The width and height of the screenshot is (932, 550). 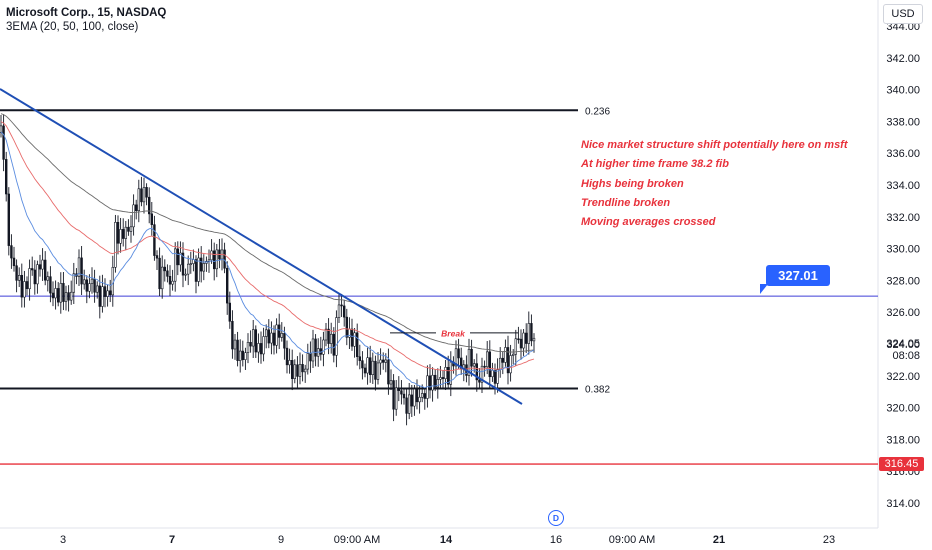 What do you see at coordinates (798, 275) in the screenshot?
I see `price-badge: 327.01` at bounding box center [798, 275].